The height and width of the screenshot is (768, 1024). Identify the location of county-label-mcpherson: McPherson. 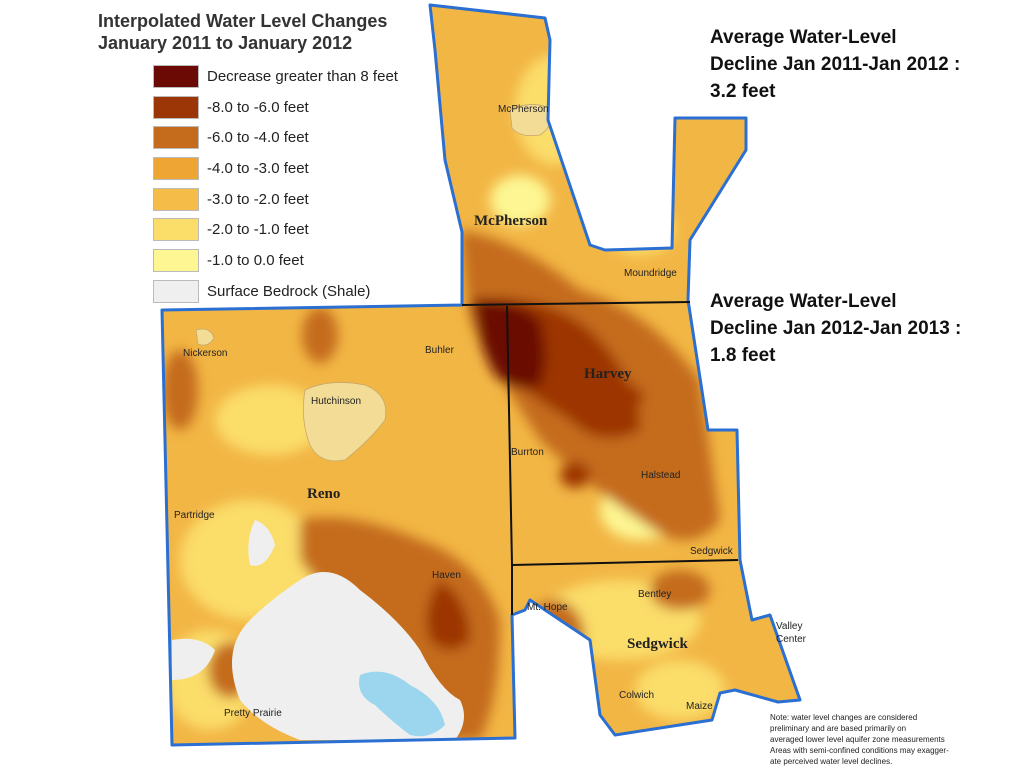
(511, 221).